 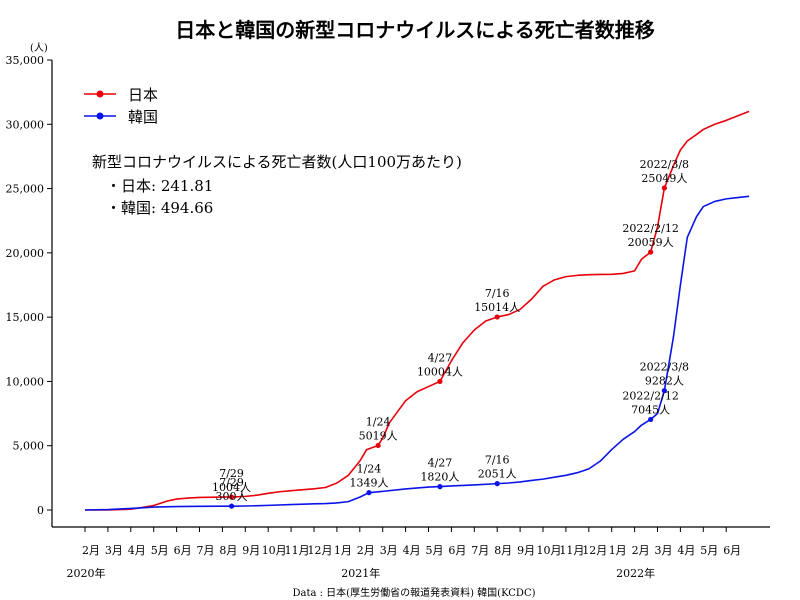 I want to click on annotation-count: 2051人, so click(x=497, y=474).